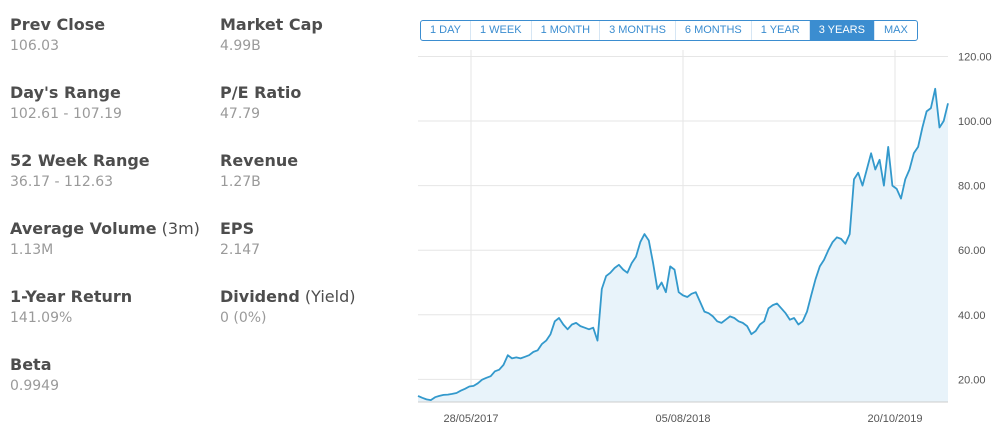 This screenshot has width=1008, height=434. I want to click on y-tick-label: 80.00, so click(972, 187).